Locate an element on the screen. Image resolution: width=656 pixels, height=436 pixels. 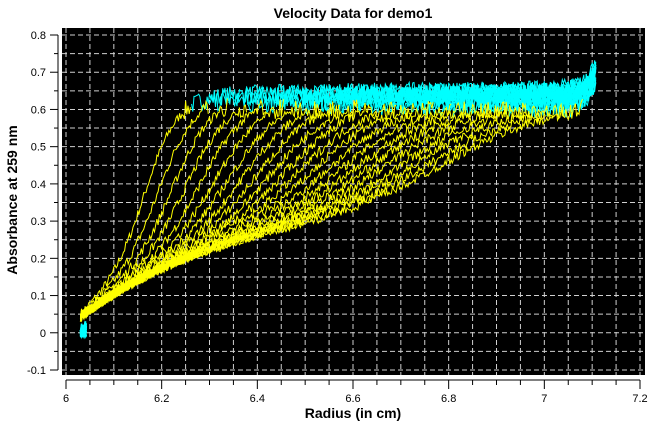
x-tick-label: 6 is located at coordinates (66, 399).